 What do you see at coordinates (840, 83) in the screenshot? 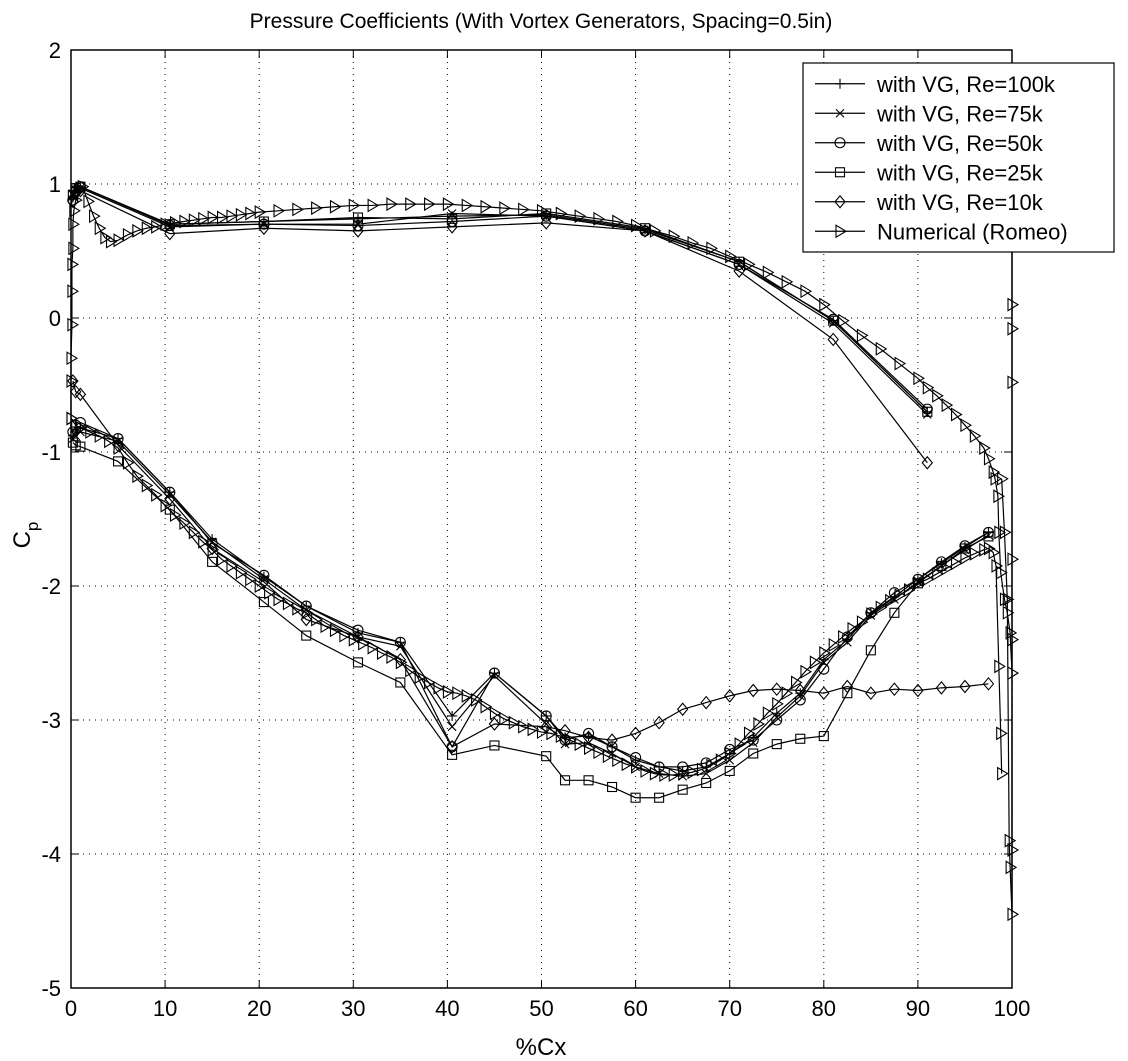
I see `plus-marker` at bounding box center [840, 83].